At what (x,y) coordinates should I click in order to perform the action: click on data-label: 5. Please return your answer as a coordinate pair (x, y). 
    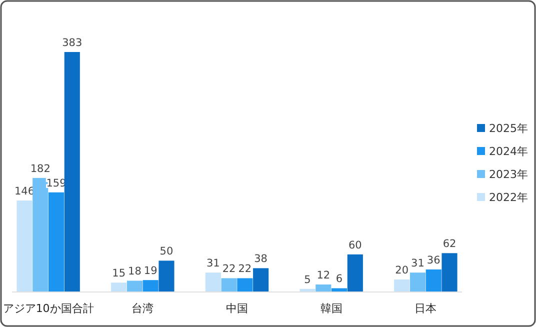
    Looking at the image, I should click on (307, 280).